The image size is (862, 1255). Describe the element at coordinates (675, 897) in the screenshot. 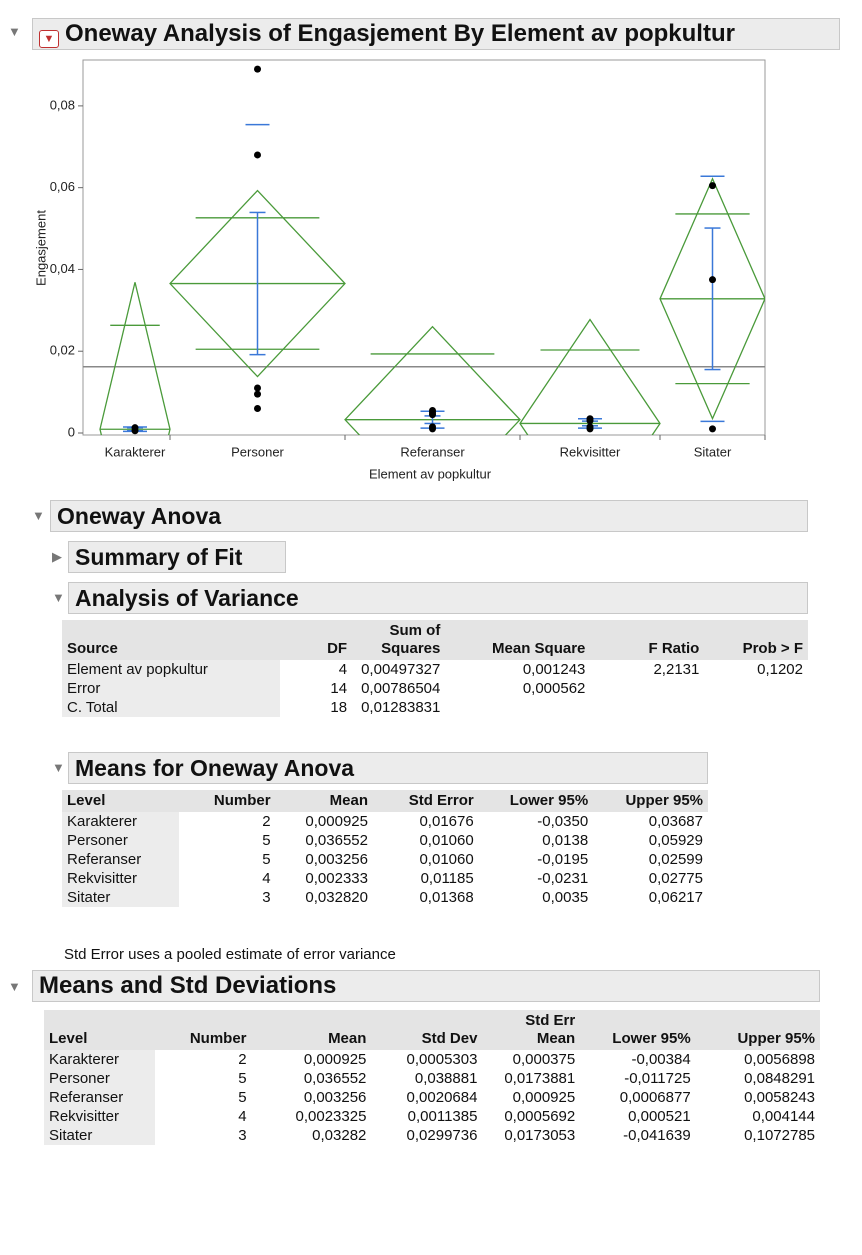

I see `table-cell: 0,06217` at that location.